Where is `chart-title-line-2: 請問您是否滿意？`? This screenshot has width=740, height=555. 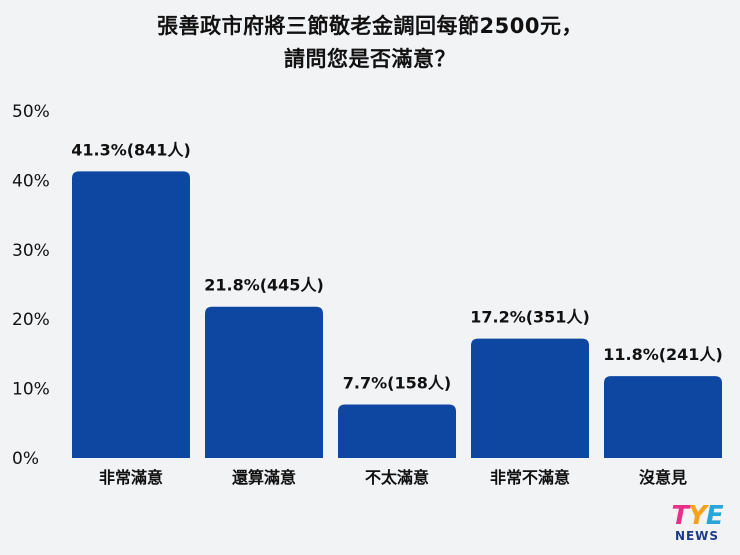
chart-title-line-2: 請問您是否滿意？ is located at coordinates (370, 59).